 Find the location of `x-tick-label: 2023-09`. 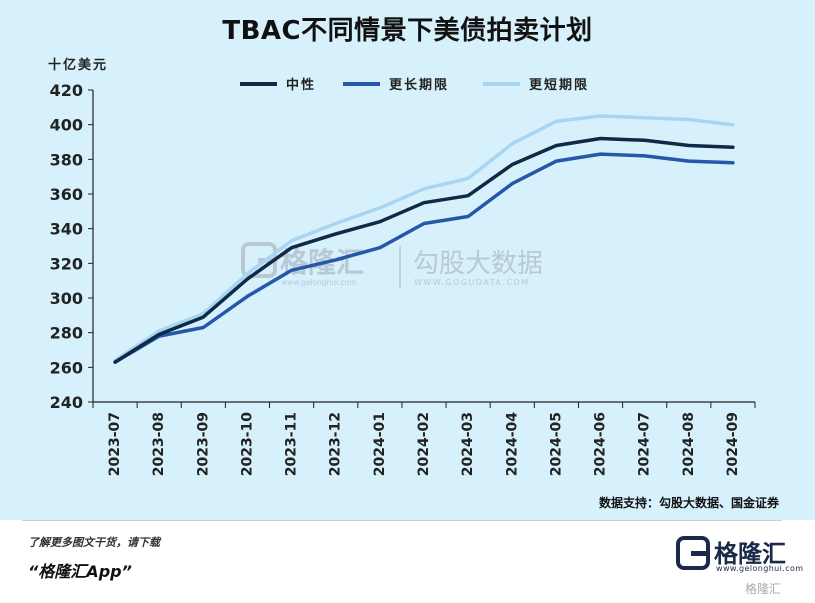

x-tick-label: 2023-09 is located at coordinates (203, 444).